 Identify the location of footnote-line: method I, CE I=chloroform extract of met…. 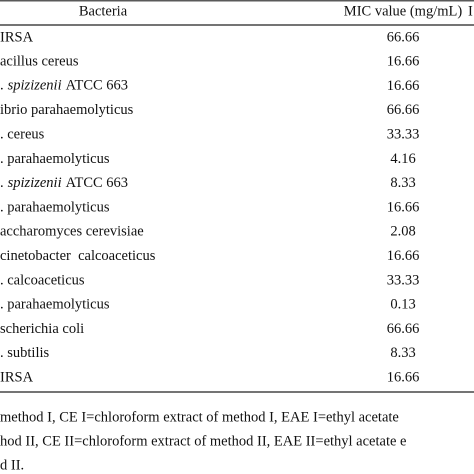
(199, 417).